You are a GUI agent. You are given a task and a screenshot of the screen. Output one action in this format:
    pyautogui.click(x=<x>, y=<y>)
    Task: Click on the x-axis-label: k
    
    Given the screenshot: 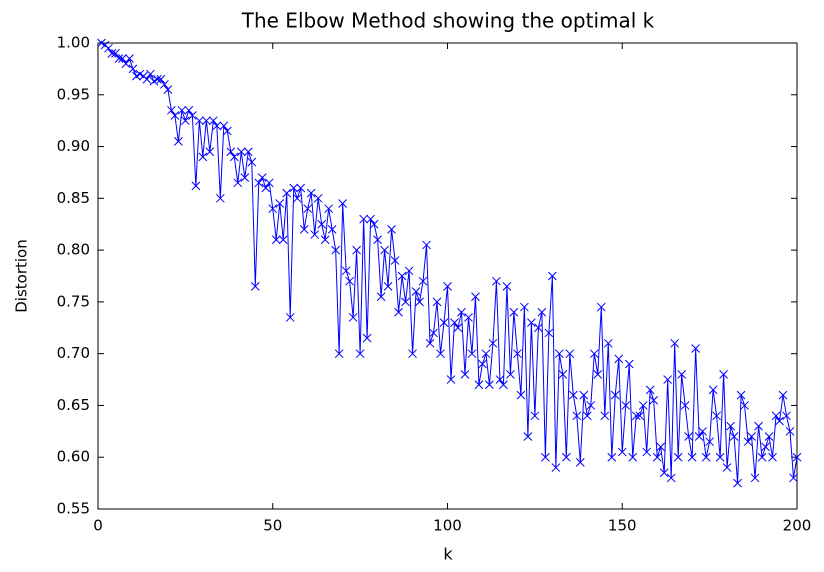 What is the action you would take?
    pyautogui.click(x=448, y=554)
    